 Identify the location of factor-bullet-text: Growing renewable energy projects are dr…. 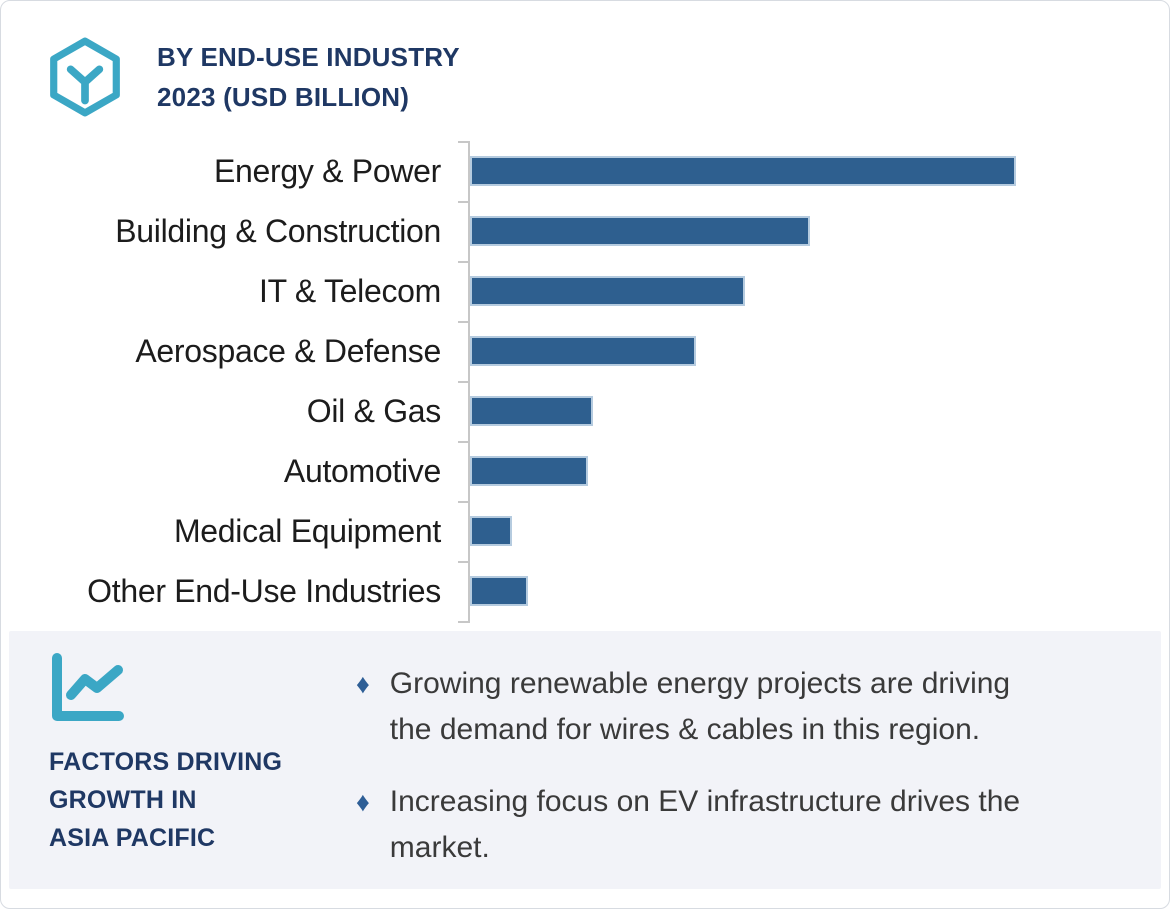
(700, 706).